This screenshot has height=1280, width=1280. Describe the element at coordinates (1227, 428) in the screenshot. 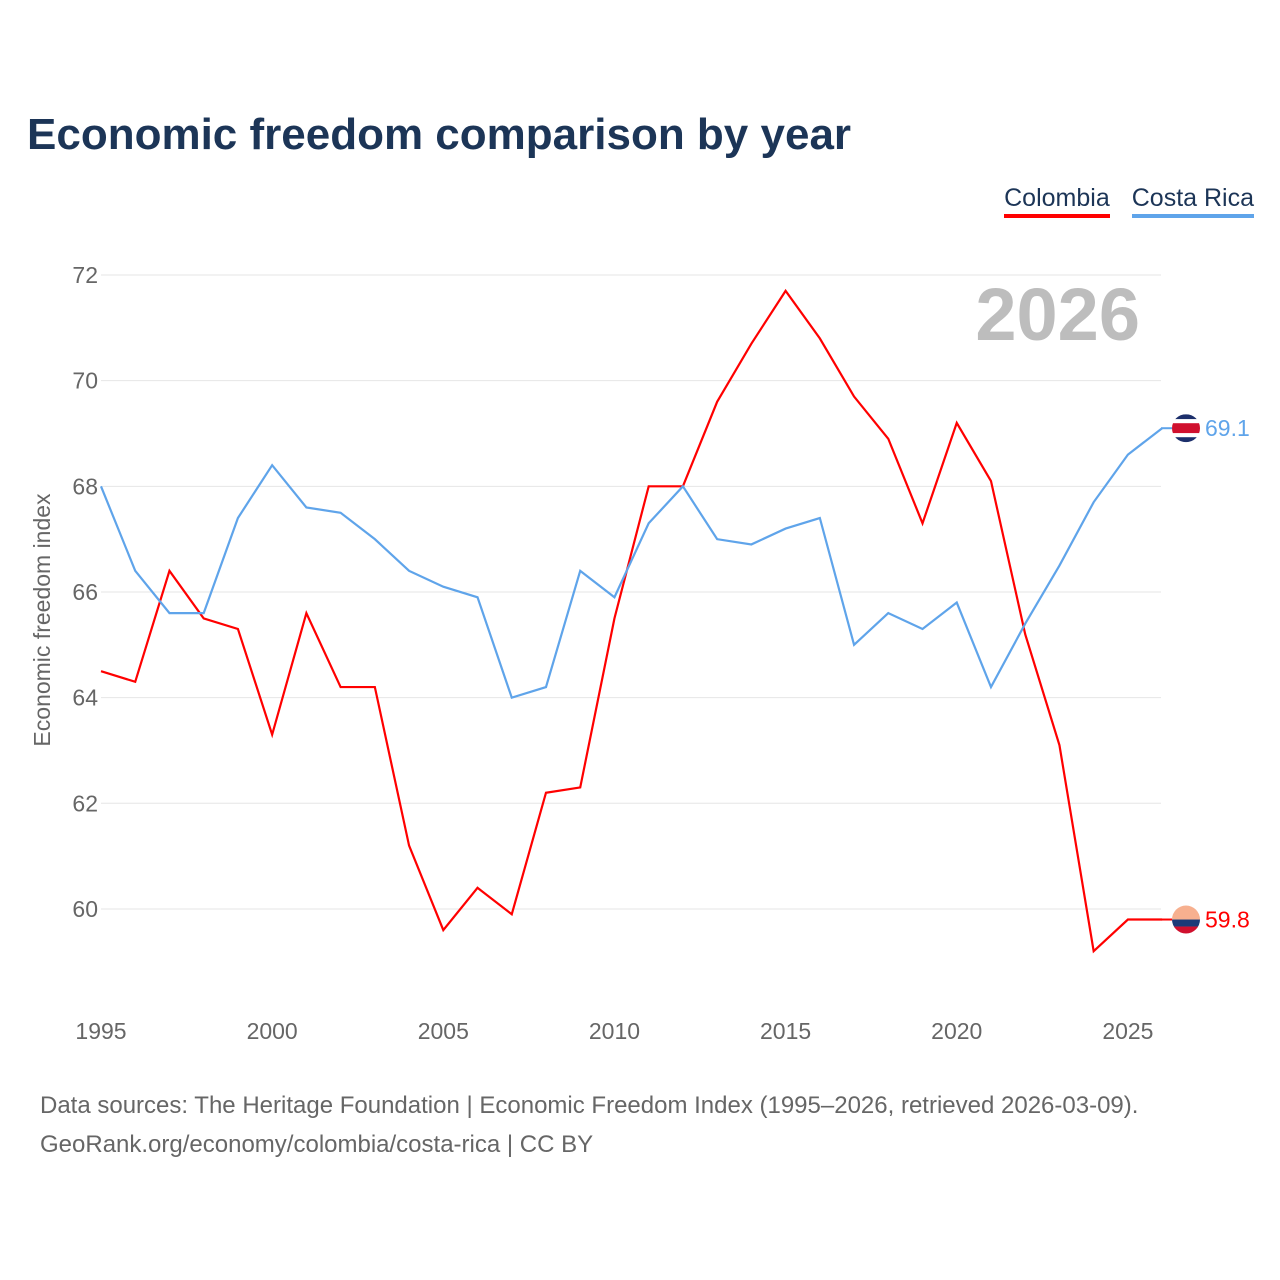

I see `end-value-label: 69.1` at that location.